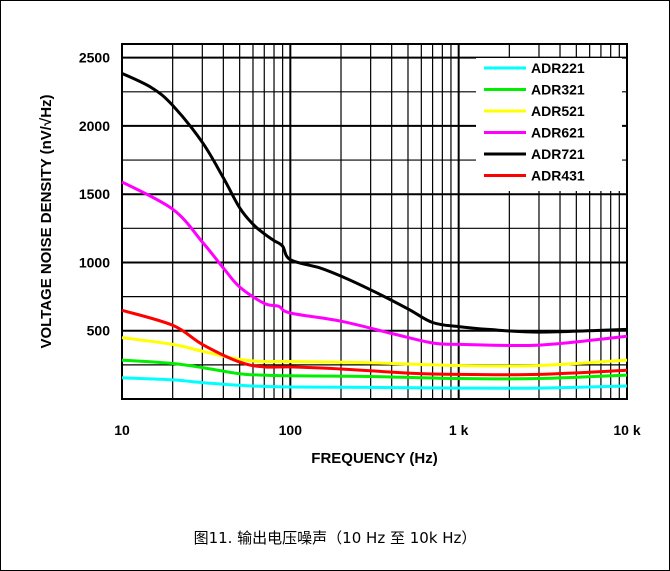  Describe the element at coordinates (374, 458) in the screenshot. I see `x-axis-title: FREQUENCY (Hz)` at that location.